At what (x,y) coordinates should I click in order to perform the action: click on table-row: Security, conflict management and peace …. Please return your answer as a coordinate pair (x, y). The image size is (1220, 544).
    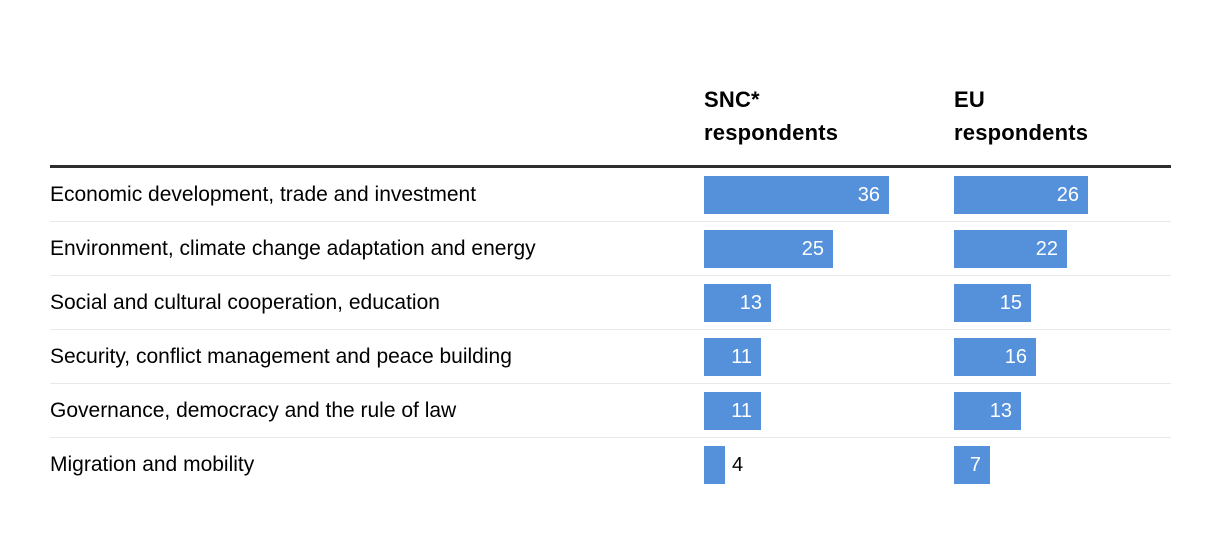
    Looking at the image, I should click on (610, 357).